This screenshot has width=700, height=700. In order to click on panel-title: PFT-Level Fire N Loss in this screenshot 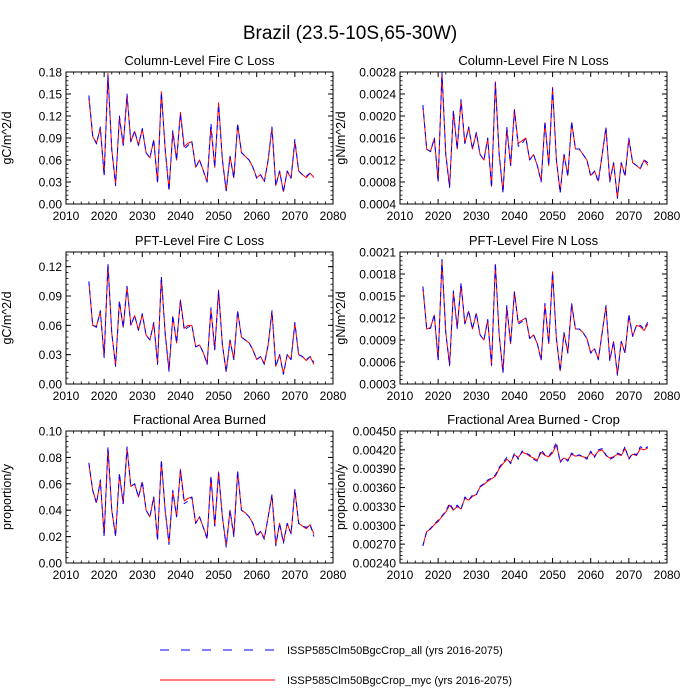, I will do `click(534, 240)`.